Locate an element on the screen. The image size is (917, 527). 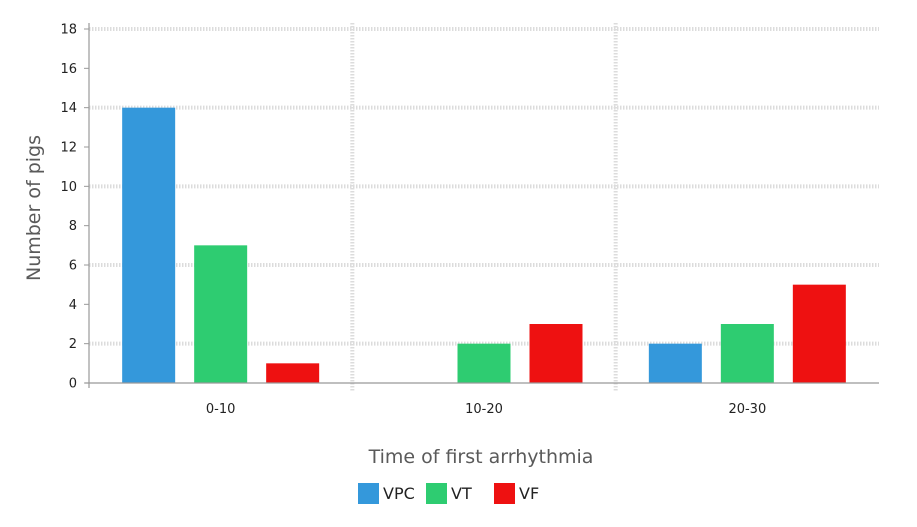
x-tick-label: 10-20 is located at coordinates (484, 409).